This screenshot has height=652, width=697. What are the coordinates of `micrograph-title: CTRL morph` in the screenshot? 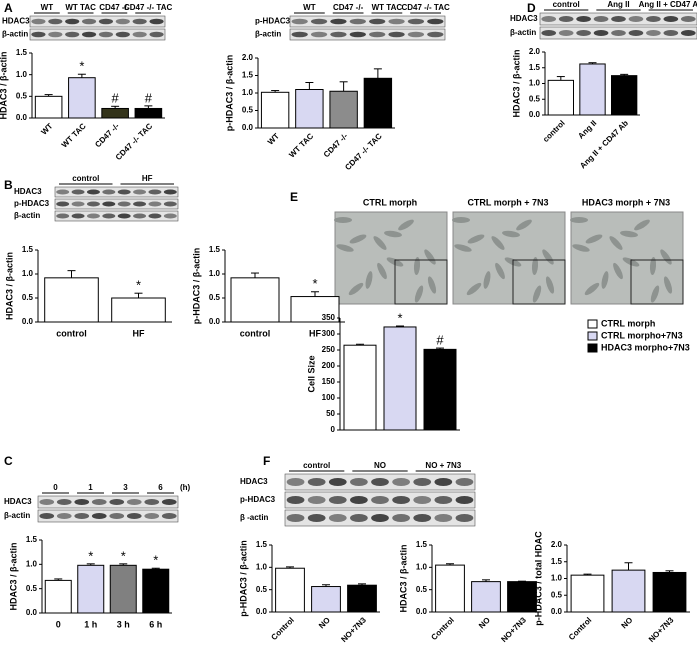 It's located at (390, 202).